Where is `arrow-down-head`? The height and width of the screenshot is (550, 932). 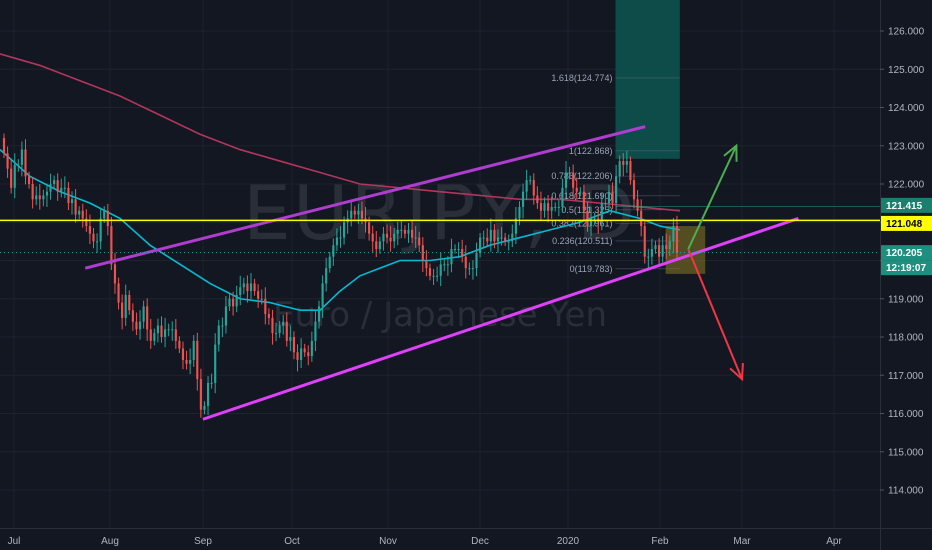 arrow-down-head is located at coordinates (736, 372).